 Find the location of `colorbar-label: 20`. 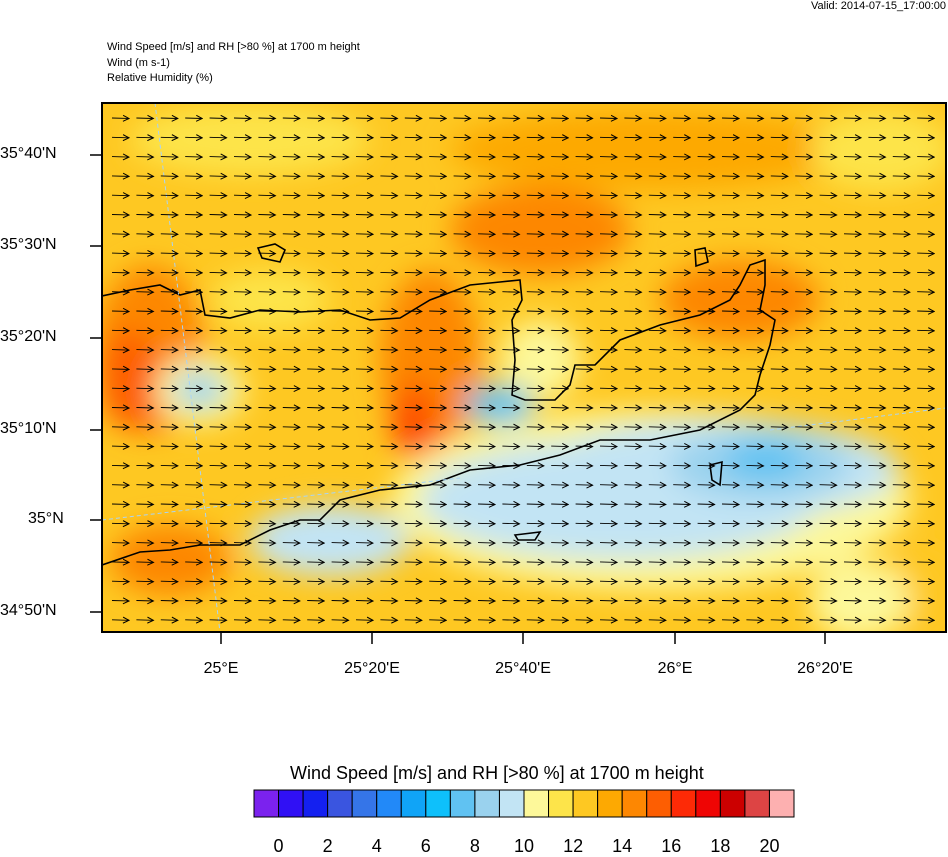

colorbar-label: 20 is located at coordinates (769, 846).